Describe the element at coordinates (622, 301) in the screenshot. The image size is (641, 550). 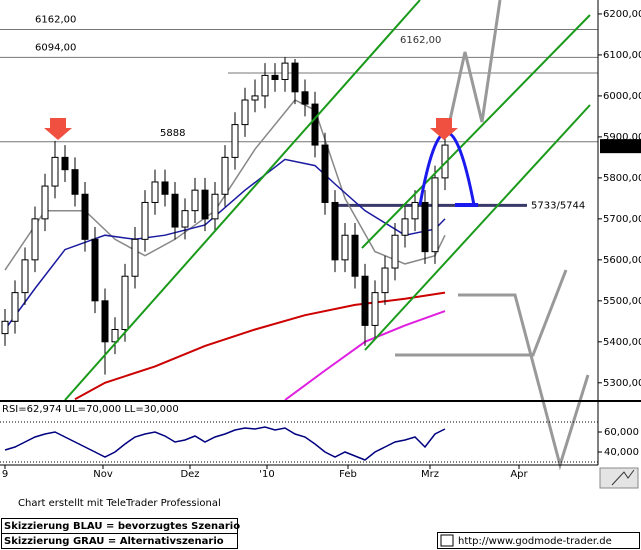
I see `y-tick-label: 5500,00` at that location.